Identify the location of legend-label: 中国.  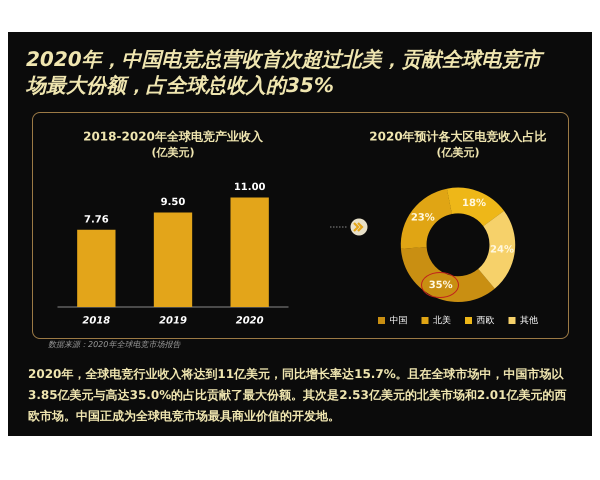
(399, 320).